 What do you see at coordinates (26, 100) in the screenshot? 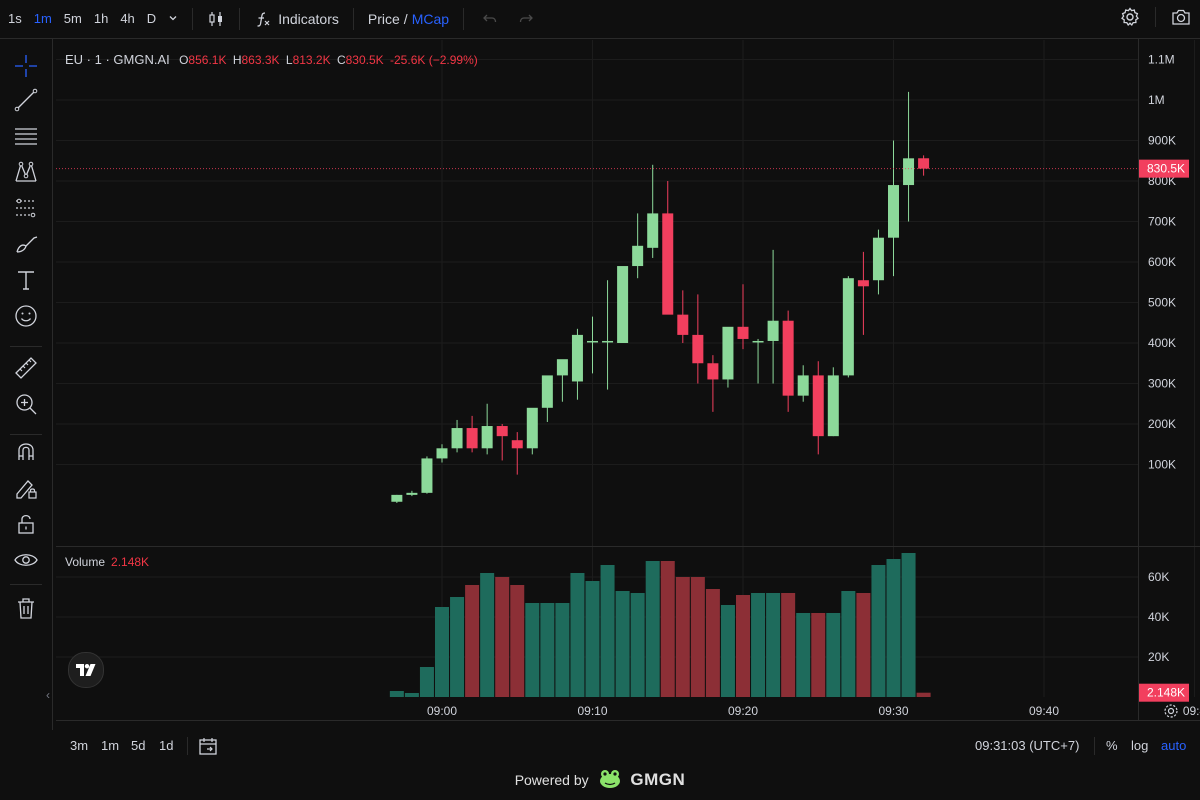
I see `trend-line-tool` at bounding box center [26, 100].